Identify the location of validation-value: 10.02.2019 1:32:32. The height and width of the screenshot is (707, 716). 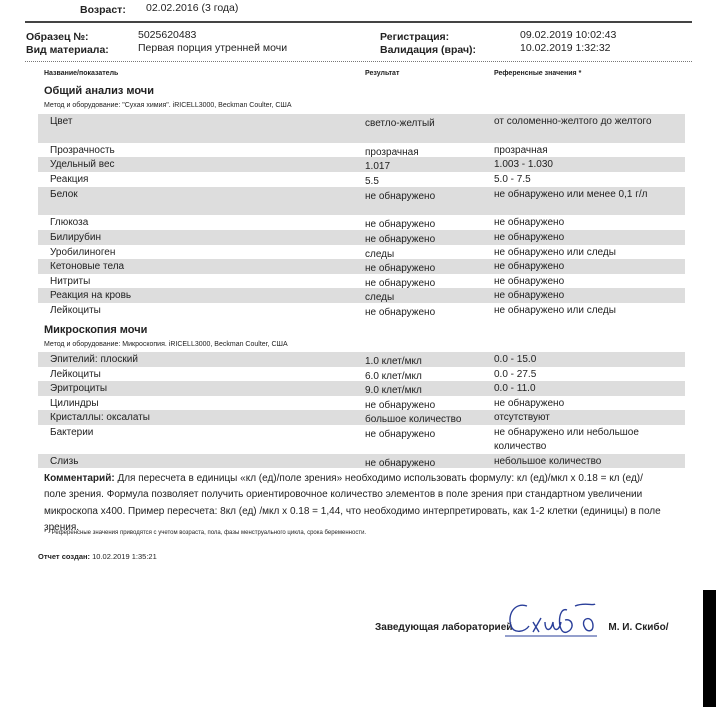
(565, 48).